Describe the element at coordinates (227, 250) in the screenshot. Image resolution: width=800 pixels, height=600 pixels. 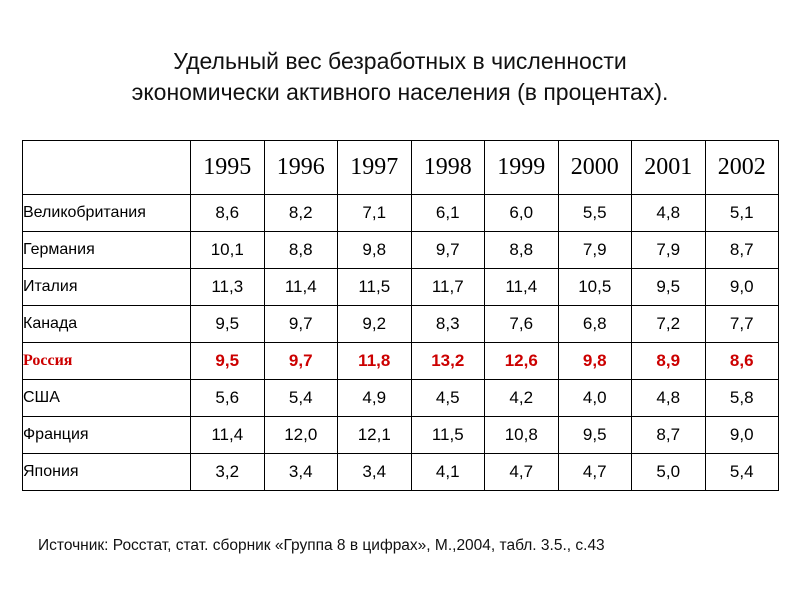
I see `value-cell: 10,1` at that location.